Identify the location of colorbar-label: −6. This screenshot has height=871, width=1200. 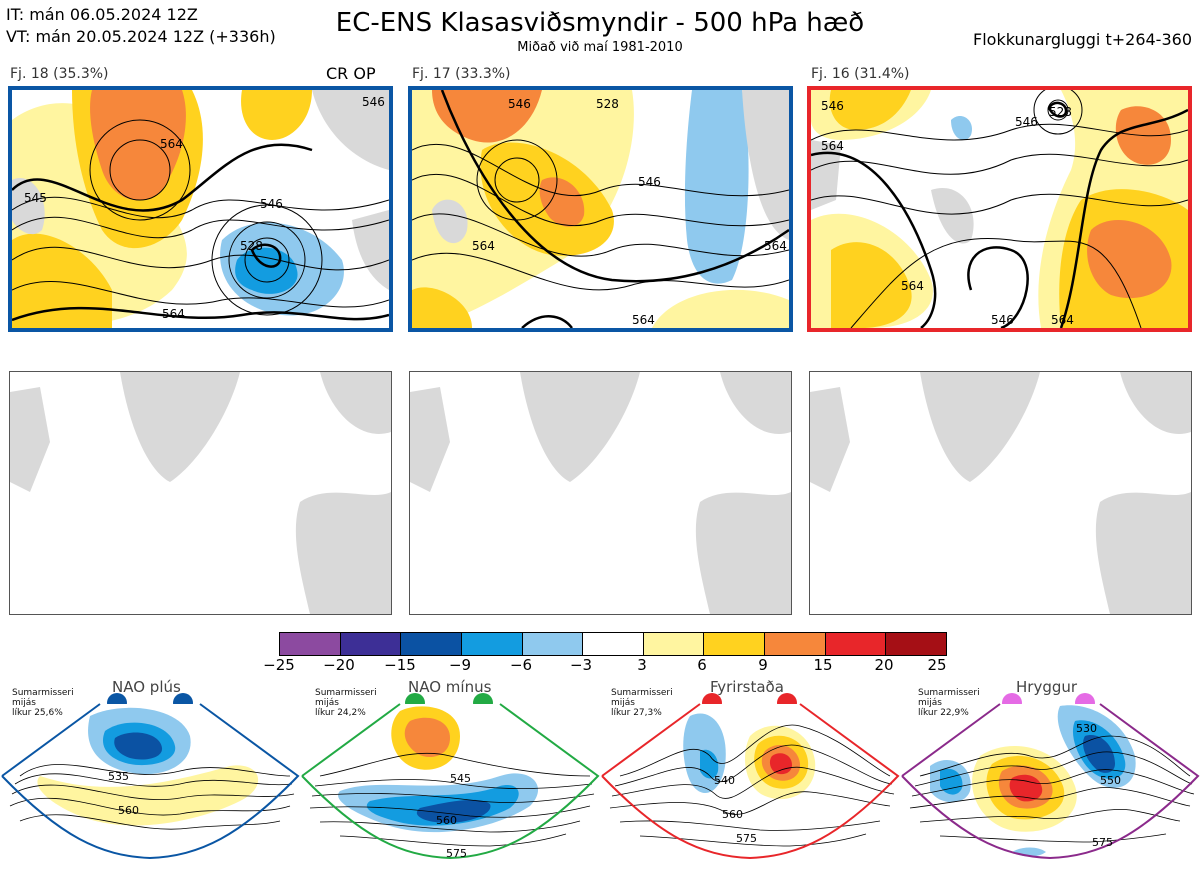
(521, 665).